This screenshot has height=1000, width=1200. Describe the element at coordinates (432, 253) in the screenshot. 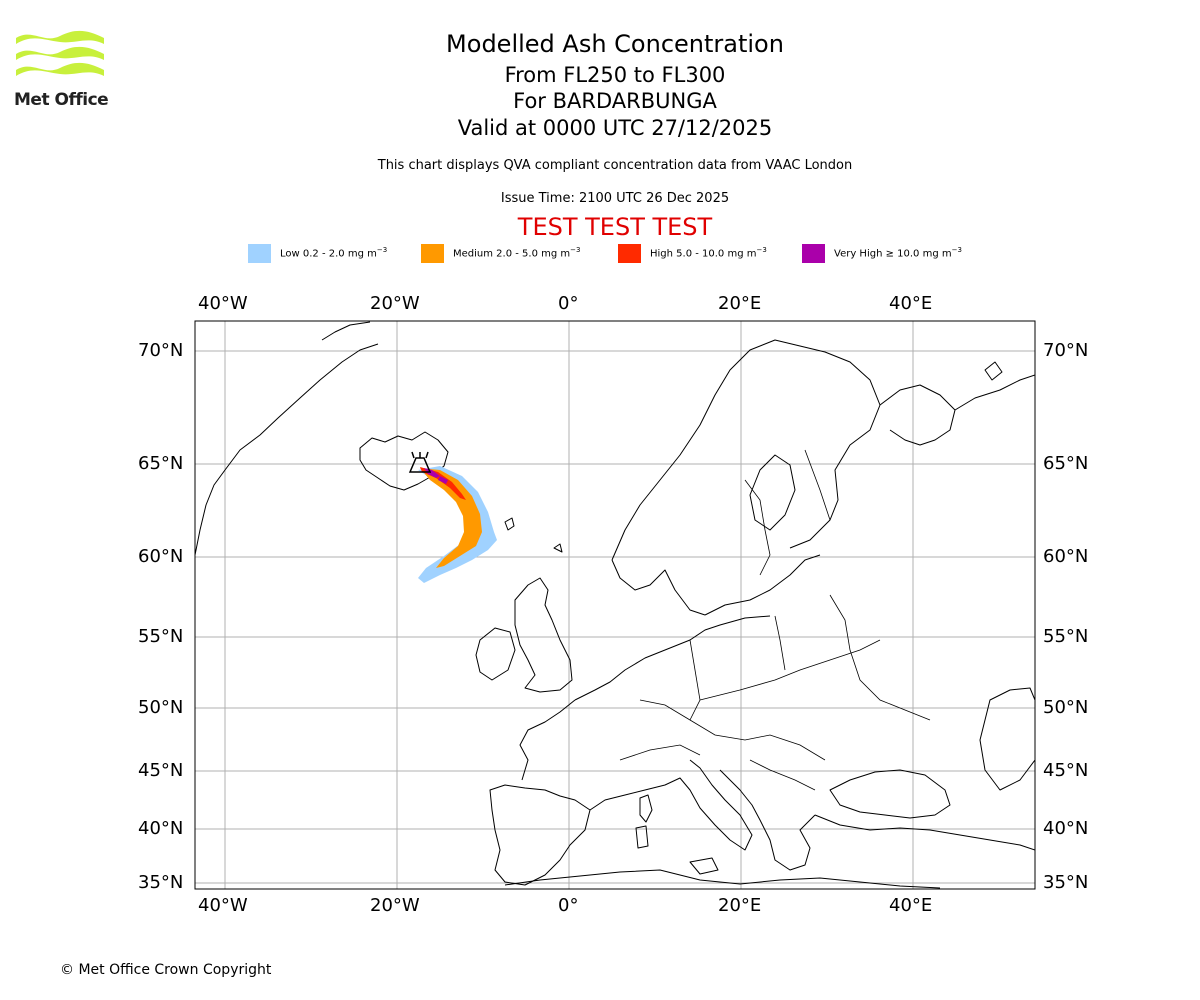

I see `legend-swatch-medium` at that location.